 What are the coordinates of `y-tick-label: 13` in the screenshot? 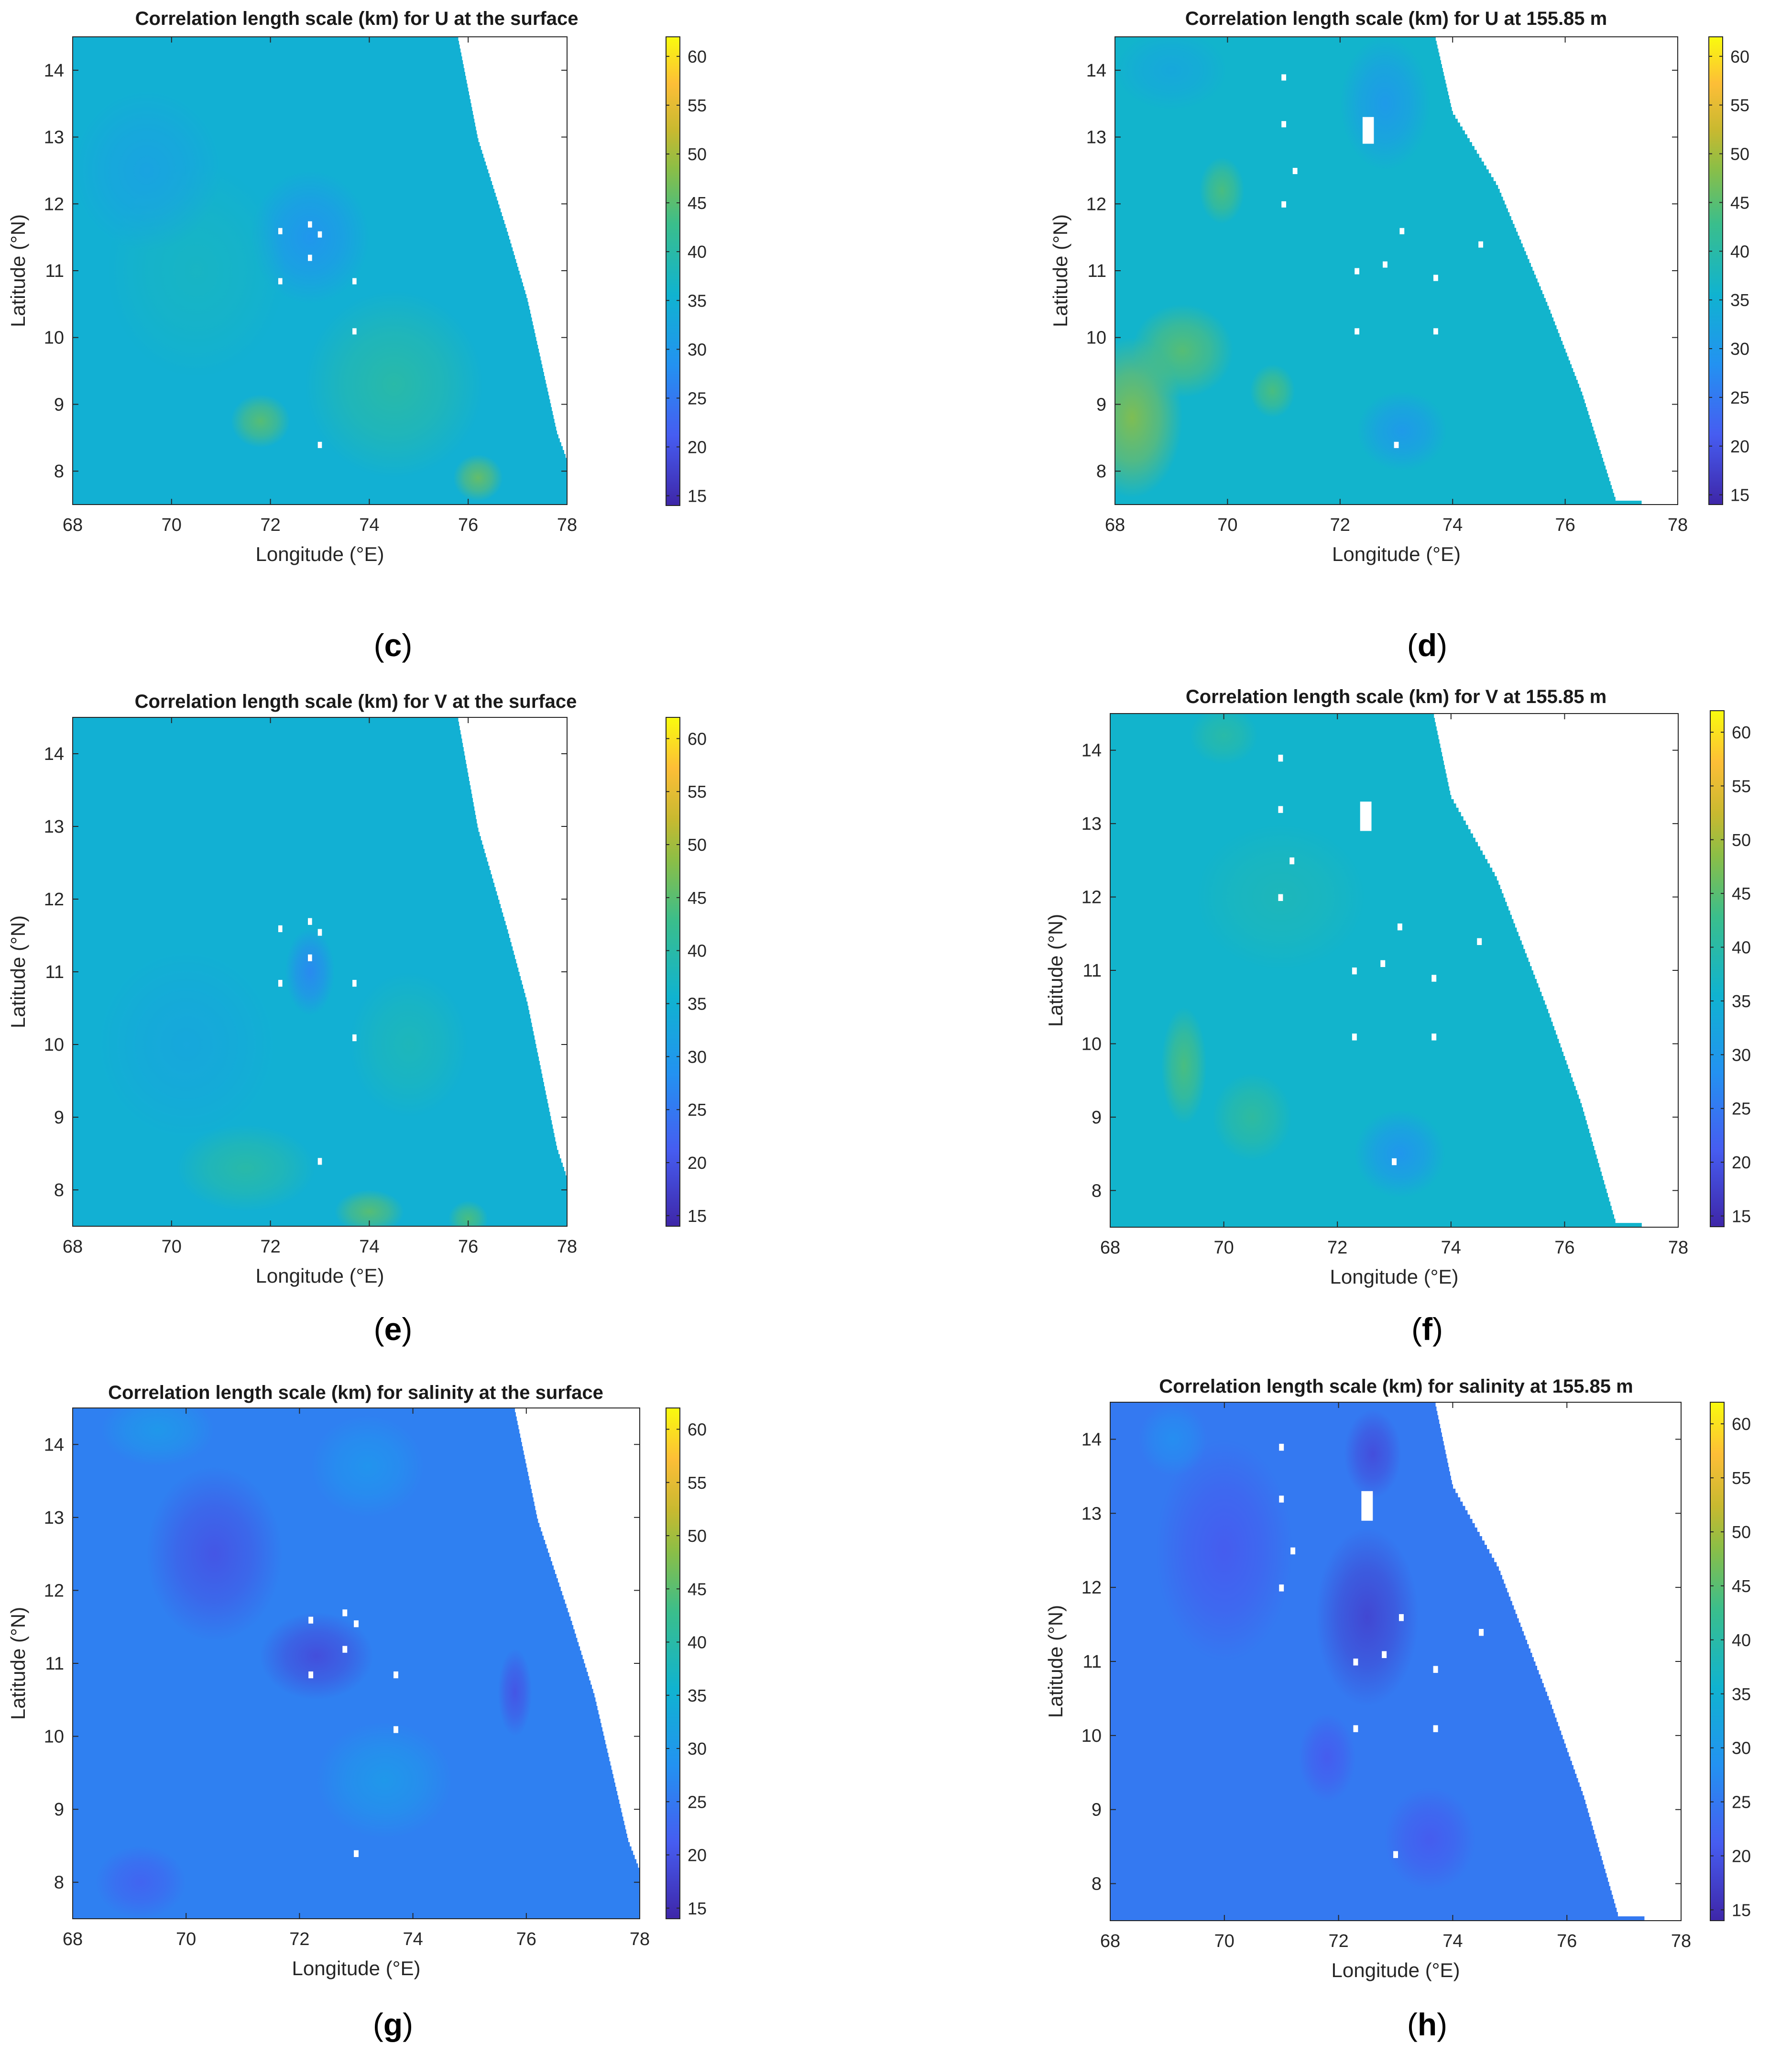 It's located at (54, 1518).